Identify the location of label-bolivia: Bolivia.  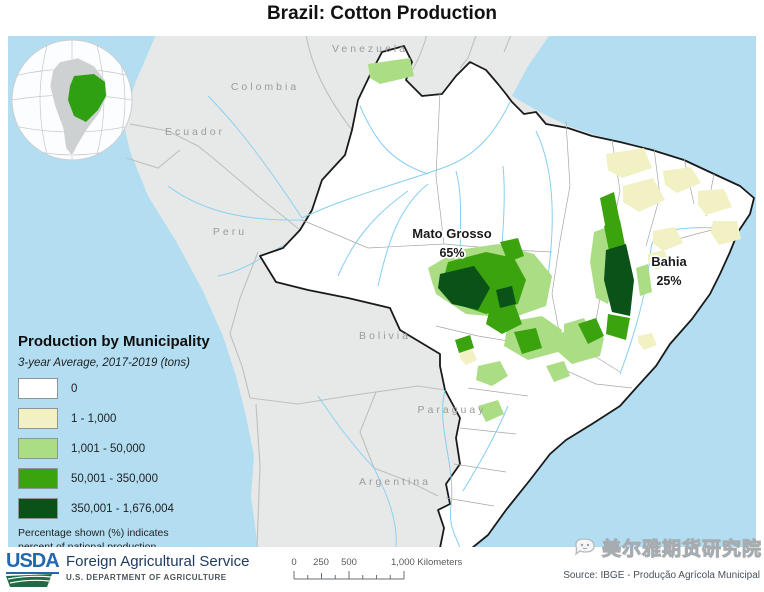
(385, 336).